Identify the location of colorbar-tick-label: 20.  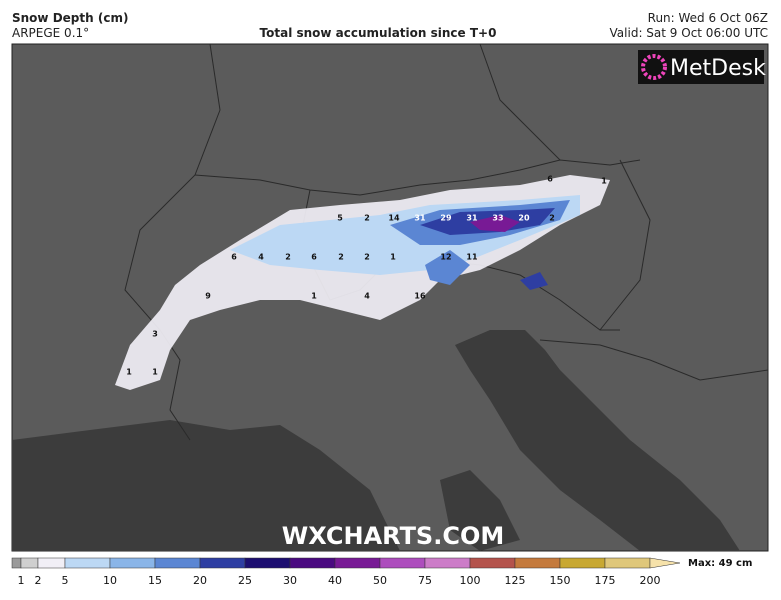
(200, 580).